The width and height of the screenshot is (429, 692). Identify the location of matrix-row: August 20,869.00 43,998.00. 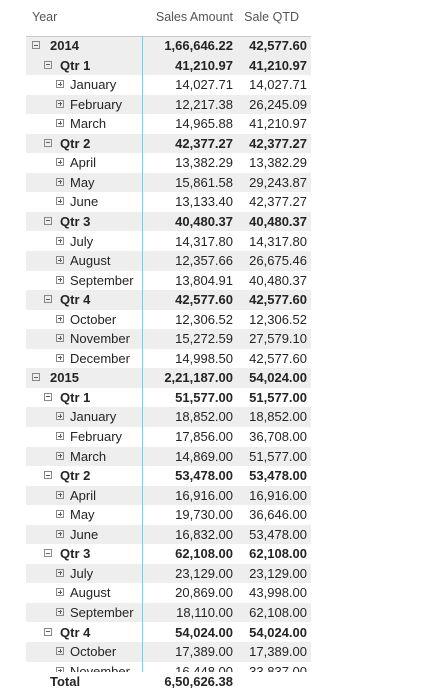
(168, 593).